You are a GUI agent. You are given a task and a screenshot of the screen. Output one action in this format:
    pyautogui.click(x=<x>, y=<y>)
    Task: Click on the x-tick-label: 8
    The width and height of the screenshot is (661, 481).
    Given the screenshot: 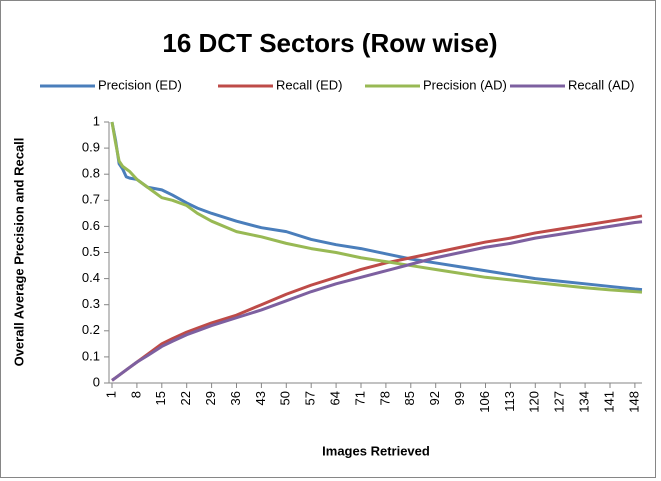 What is the action you would take?
    pyautogui.click(x=135, y=394)
    